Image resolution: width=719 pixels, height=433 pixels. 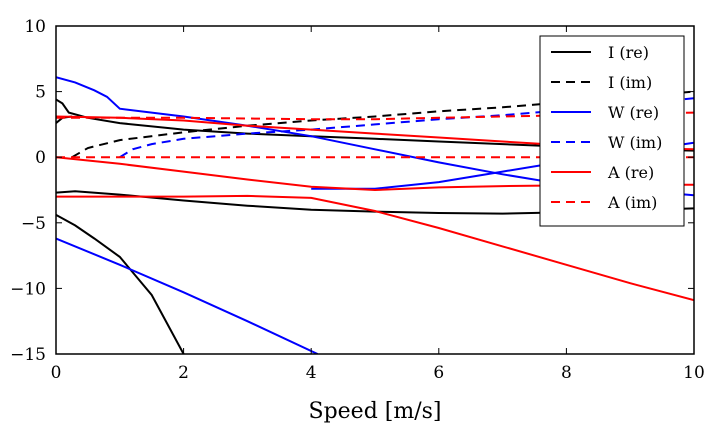 I want to click on x-tick-label: 6, so click(x=438, y=373).